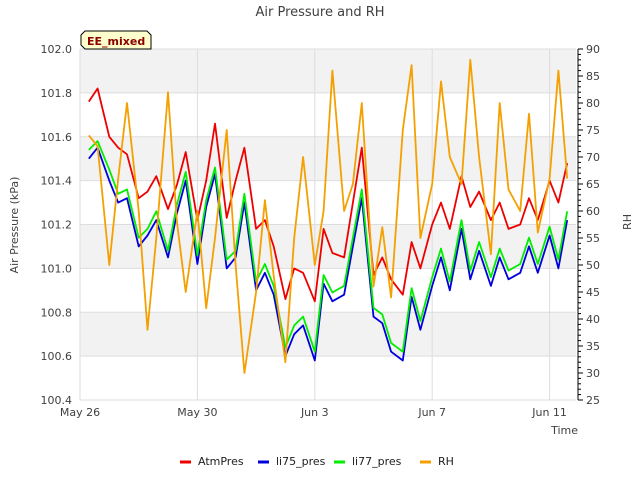 Image resolution: width=640 pixels, height=480 pixels. What do you see at coordinates (319, 12) in the screenshot?
I see `chart-title: Air Pressure and RH` at bounding box center [319, 12].